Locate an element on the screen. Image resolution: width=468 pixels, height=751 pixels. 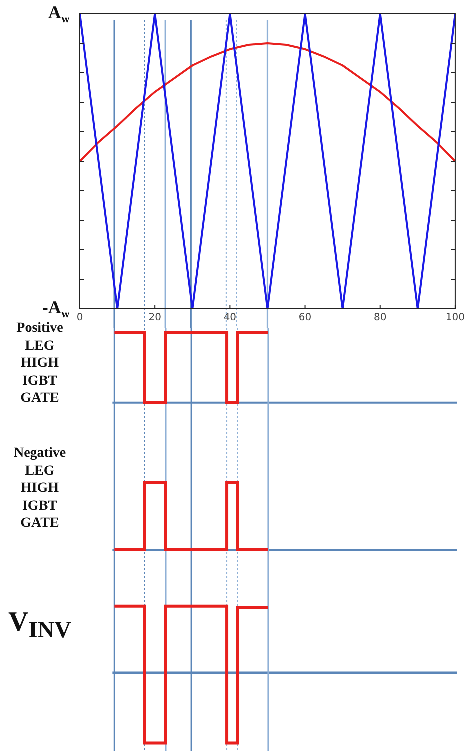
y-axis-title: Negative LEG HIGH IGBT GATE is located at coordinates (40, 488).